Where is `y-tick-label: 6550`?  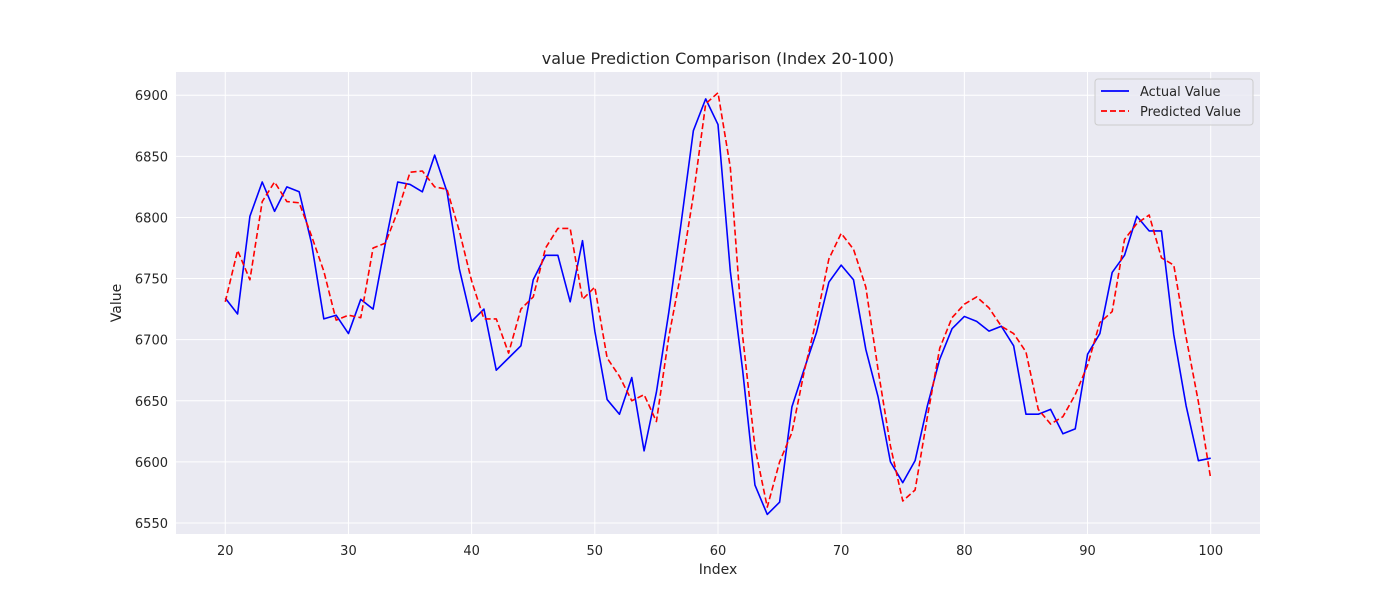
y-tick-label: 6550 is located at coordinates (151, 524).